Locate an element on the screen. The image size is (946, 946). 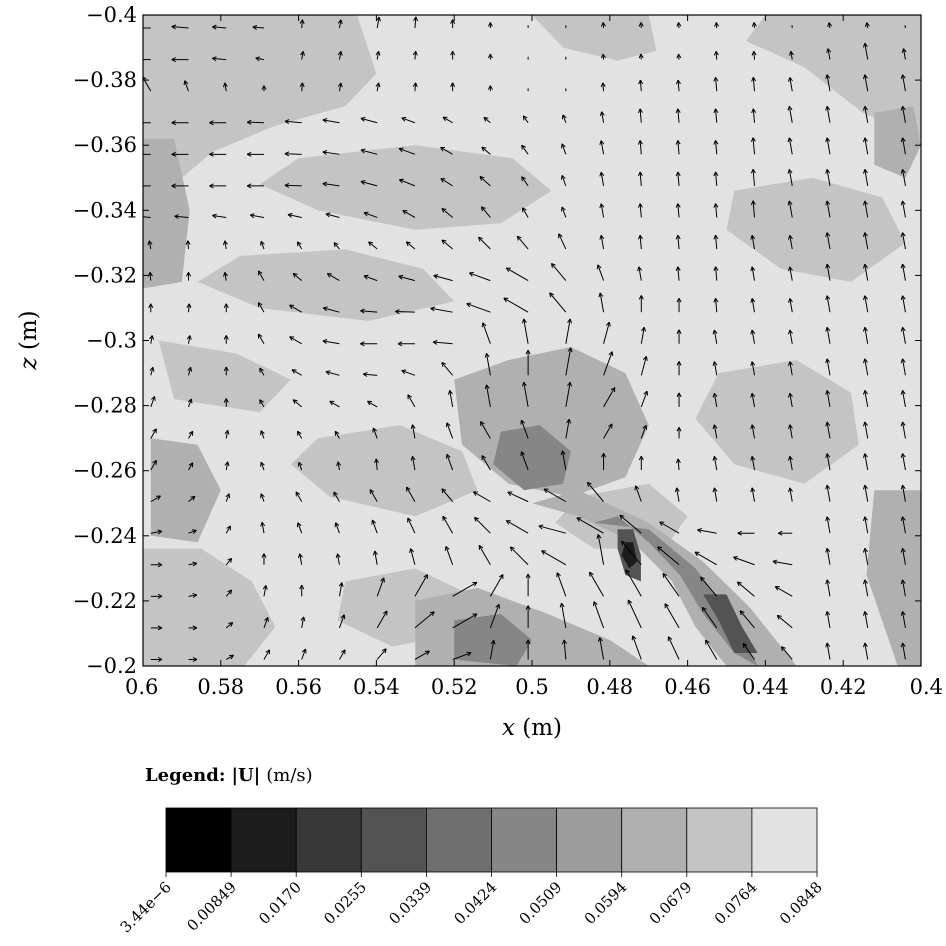
y-tick-label: −0.34 is located at coordinates (105, 210).